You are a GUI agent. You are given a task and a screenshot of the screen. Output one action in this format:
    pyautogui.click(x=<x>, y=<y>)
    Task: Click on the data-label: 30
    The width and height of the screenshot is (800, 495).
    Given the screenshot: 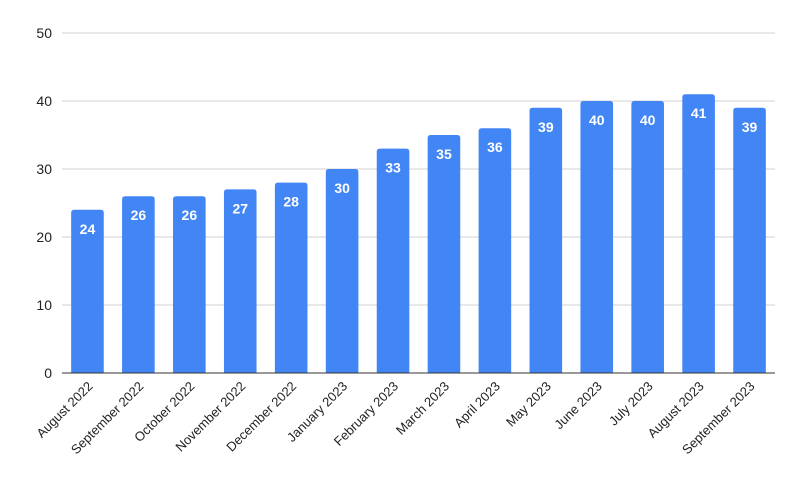 What is the action you would take?
    pyautogui.click(x=342, y=188)
    